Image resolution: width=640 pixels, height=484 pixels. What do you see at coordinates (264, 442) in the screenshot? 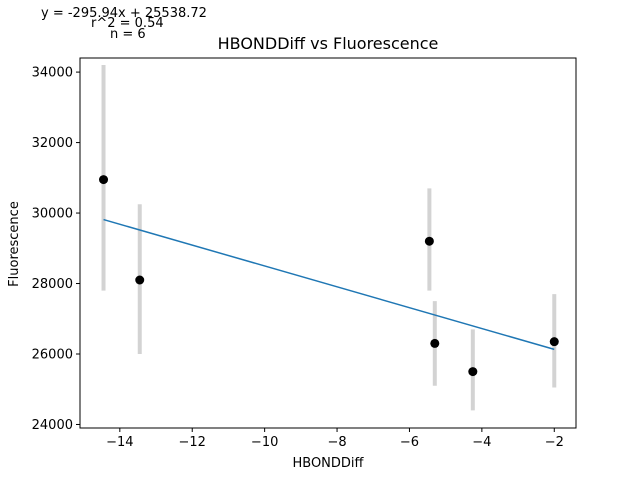
I see `x-tick-label-2: −10` at bounding box center [264, 442].